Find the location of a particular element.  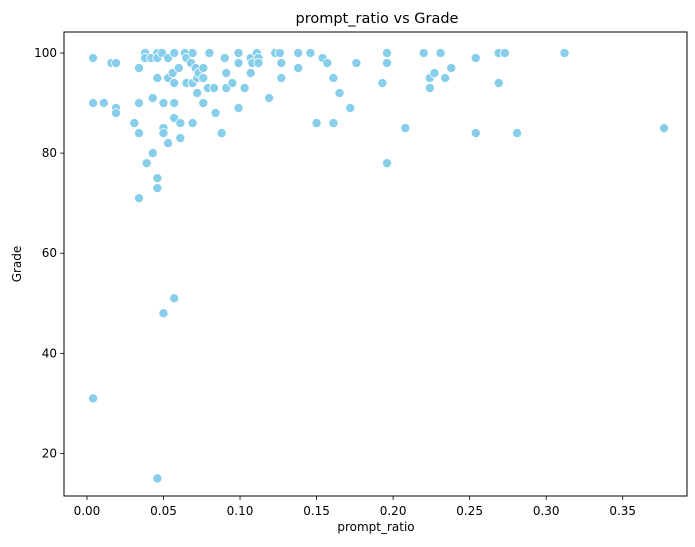

y-tick-label: 20 is located at coordinates (49, 453).